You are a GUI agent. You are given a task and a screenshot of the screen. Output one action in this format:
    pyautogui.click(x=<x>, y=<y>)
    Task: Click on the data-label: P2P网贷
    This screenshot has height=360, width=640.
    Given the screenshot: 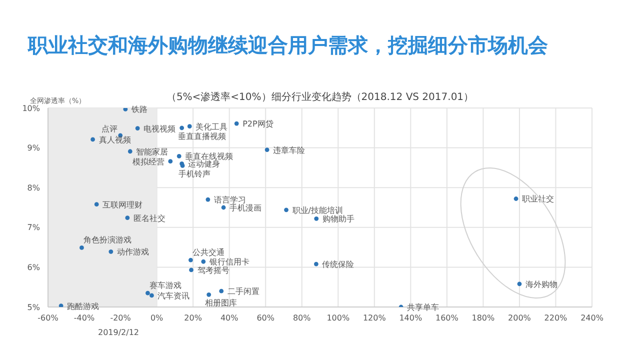 What is the action you would take?
    pyautogui.click(x=258, y=124)
    